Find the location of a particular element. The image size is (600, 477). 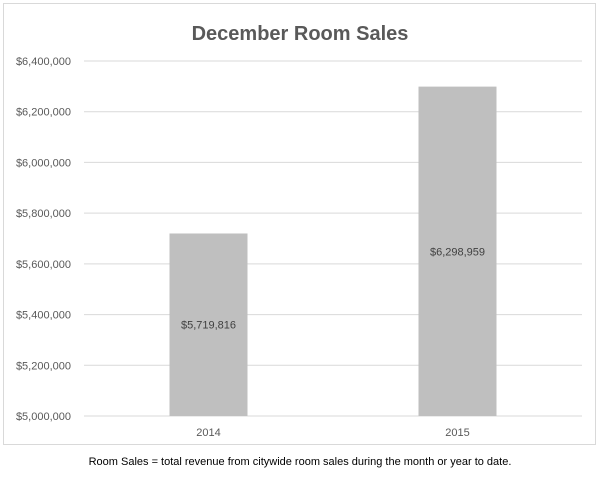

y-tick-label: $5,600,000 is located at coordinates (43, 265).